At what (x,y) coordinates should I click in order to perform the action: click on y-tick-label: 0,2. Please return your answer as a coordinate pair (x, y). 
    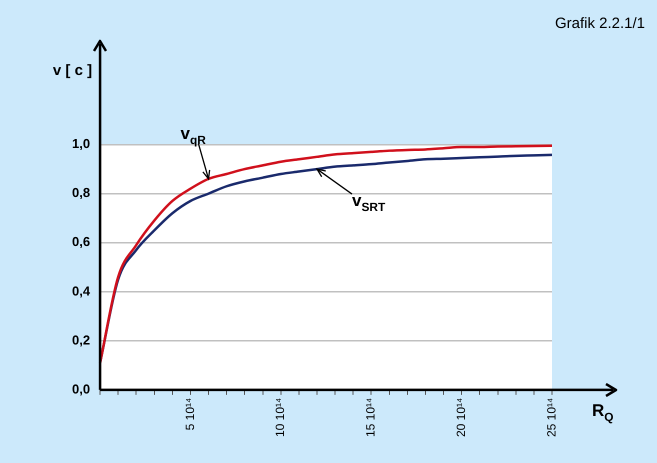
    Looking at the image, I should click on (81, 340).